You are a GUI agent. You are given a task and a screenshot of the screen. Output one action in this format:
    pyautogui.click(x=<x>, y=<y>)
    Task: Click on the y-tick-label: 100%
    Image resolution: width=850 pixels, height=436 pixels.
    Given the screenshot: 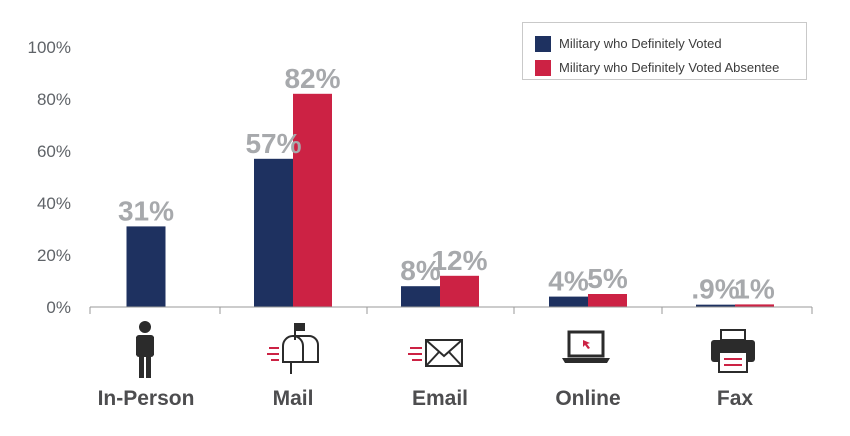 What is the action you would take?
    pyautogui.click(x=49, y=47)
    